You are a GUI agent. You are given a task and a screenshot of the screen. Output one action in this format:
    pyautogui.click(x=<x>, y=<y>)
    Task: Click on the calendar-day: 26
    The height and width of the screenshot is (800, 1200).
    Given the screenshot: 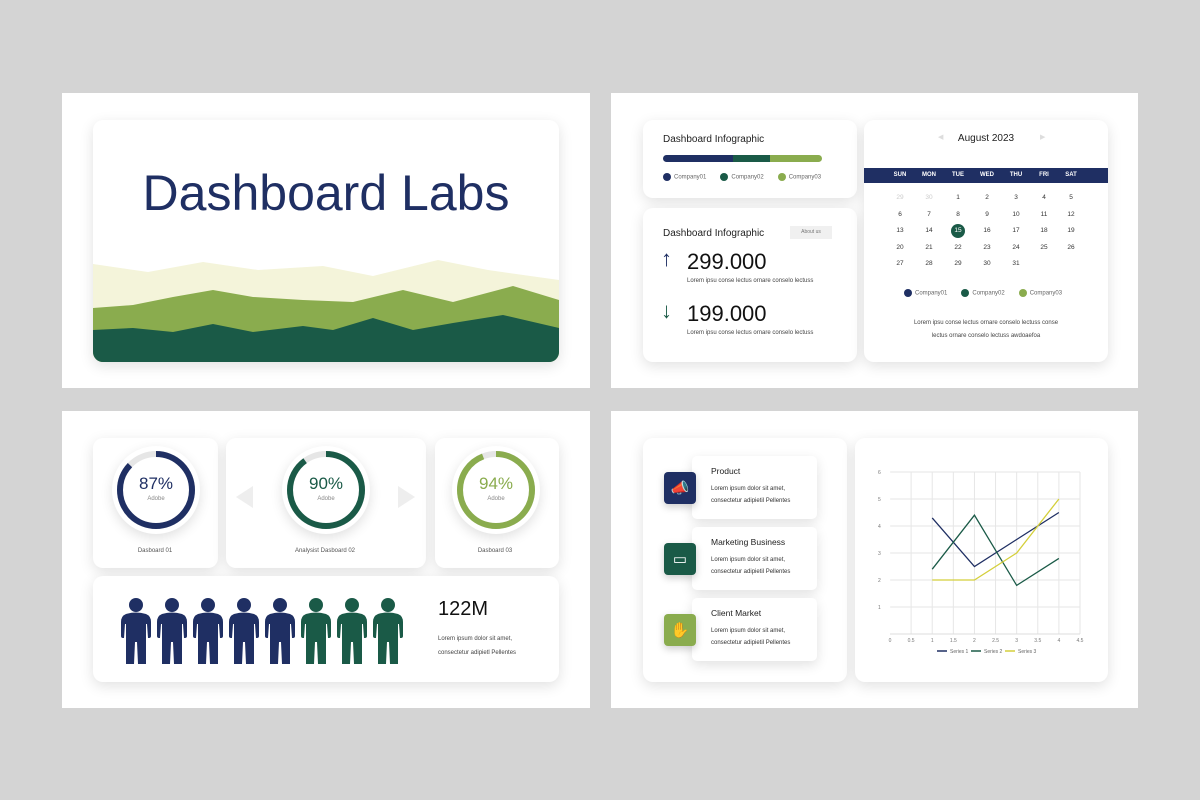 What is the action you would take?
    pyautogui.click(x=1071, y=247)
    